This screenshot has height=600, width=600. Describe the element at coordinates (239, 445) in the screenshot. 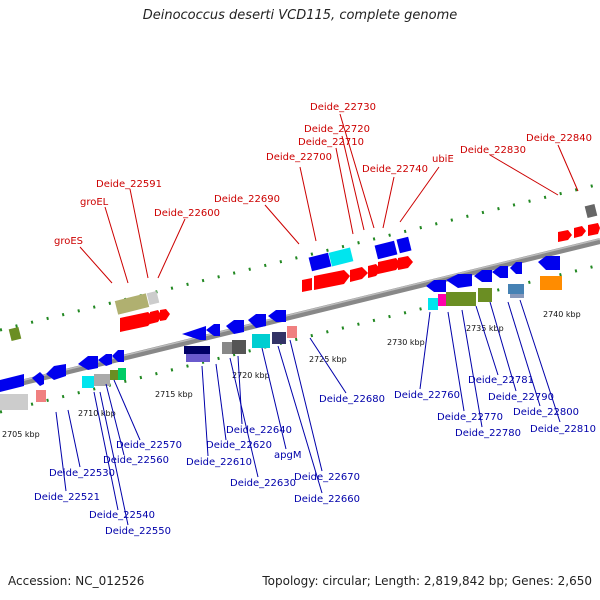

I see `gene-label: Deide_22620` at that location.